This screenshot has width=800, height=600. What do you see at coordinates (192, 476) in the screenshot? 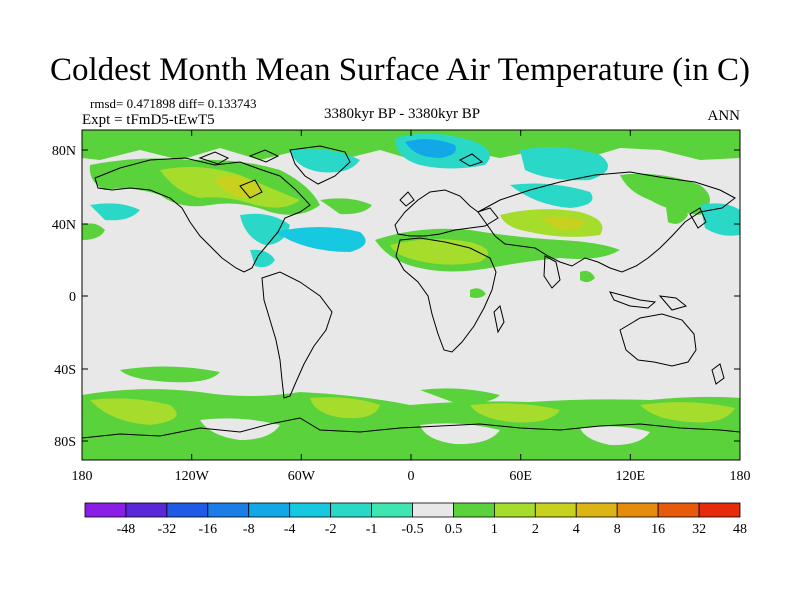
I see `lon-tick-label: 120W` at bounding box center [192, 476].